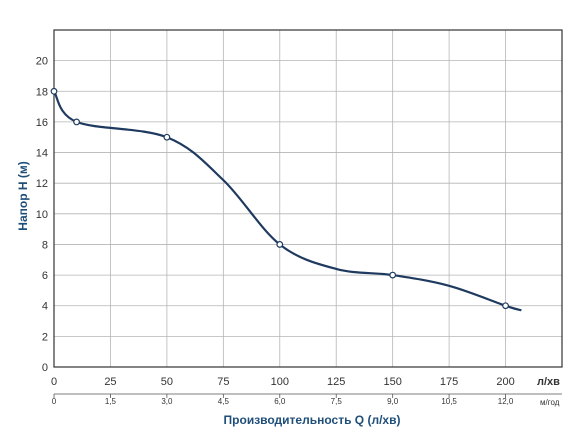 The image size is (580, 435). Describe the element at coordinates (548, 382) in the screenshot. I see `x-unit-label: л/хв` at that location.